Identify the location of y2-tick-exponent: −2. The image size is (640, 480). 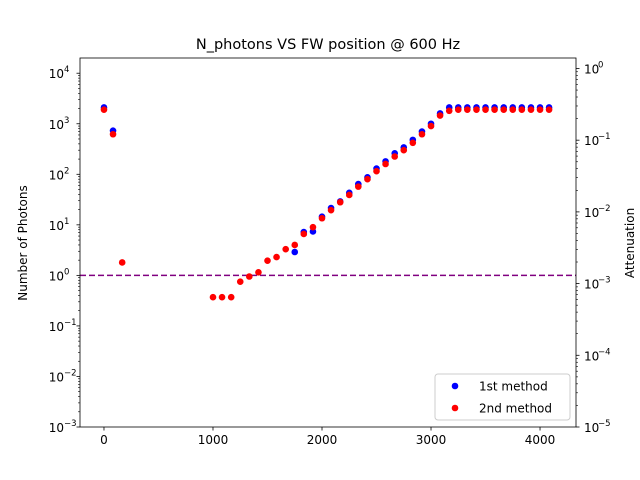
(604, 209).